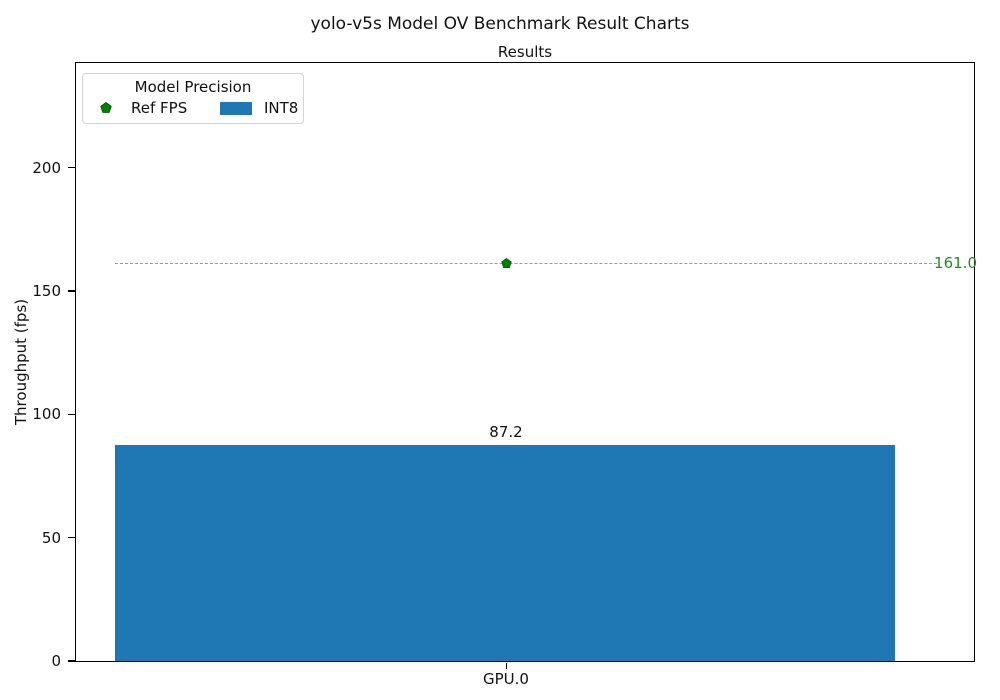  Describe the element at coordinates (46, 168) in the screenshot. I see `y-tick-label: 200` at that location.